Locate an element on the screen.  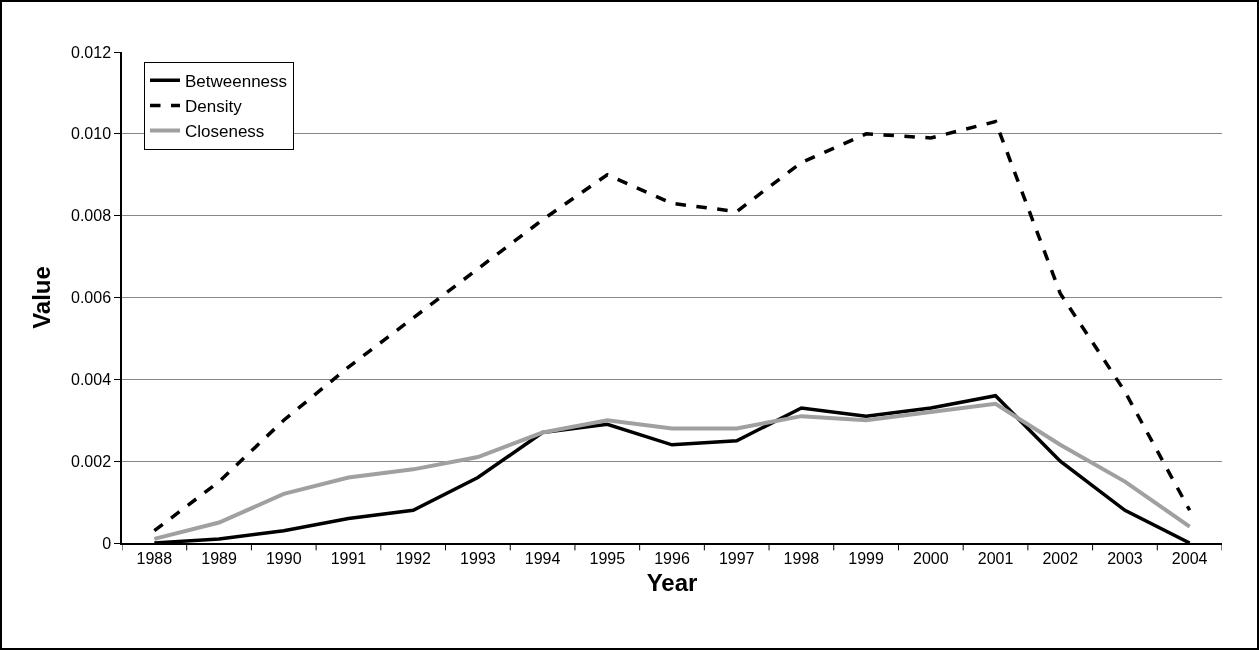
y-tick-label: 0.012 is located at coordinates (91, 52).